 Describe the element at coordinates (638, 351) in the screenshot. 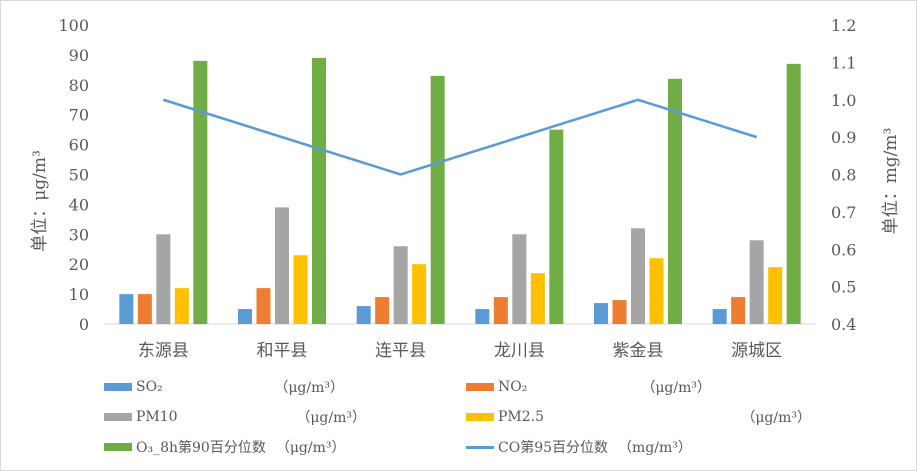

I see `x-tick-label: 紫金县` at that location.